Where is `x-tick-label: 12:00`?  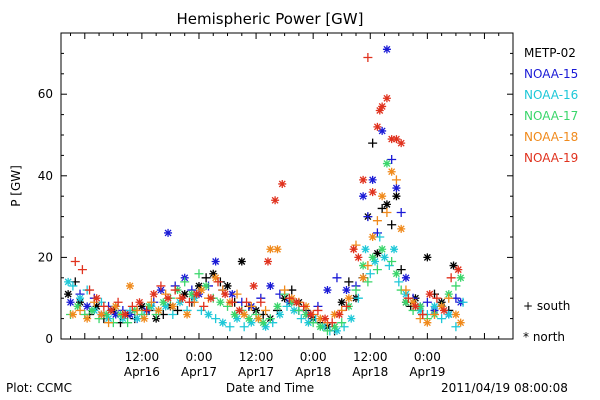 x-tick-label: 12:00 is located at coordinates (370, 357).